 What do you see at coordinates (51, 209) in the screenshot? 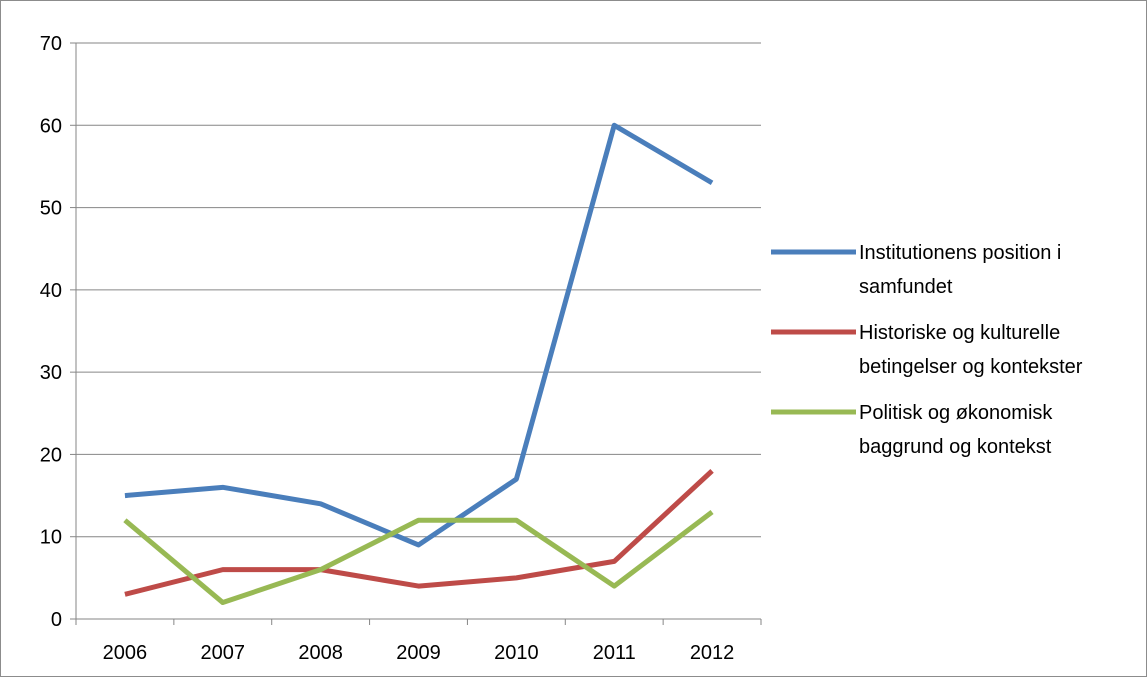
I see `y-tick-label: 50` at bounding box center [51, 209].